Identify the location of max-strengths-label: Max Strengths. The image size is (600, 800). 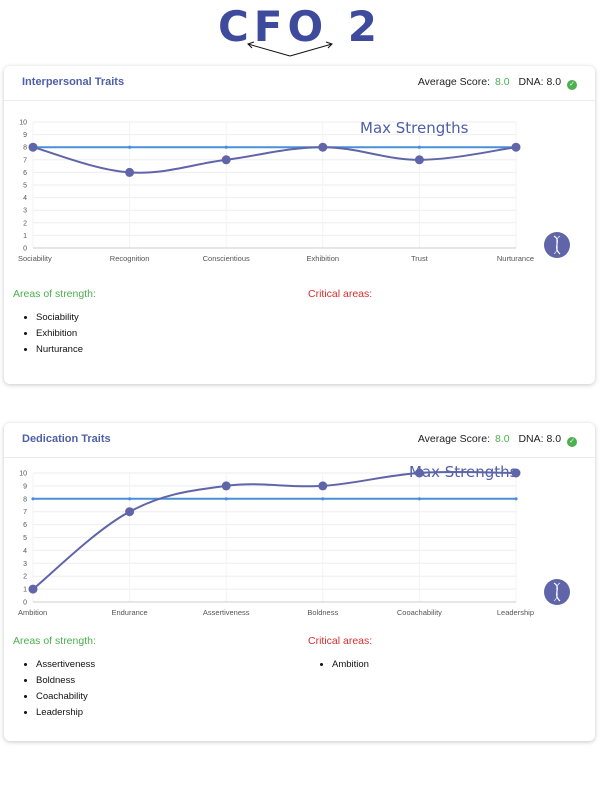
(414, 128).